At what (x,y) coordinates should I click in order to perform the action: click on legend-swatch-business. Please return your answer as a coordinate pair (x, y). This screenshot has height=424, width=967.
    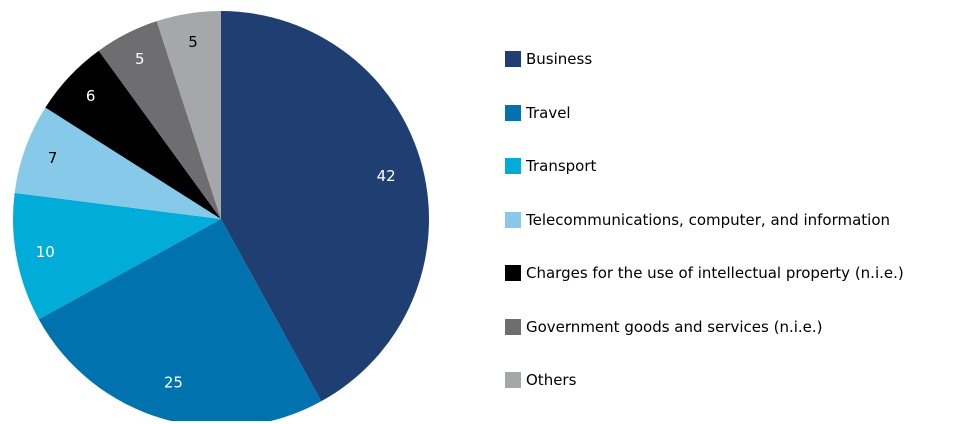
    Looking at the image, I should click on (513, 59).